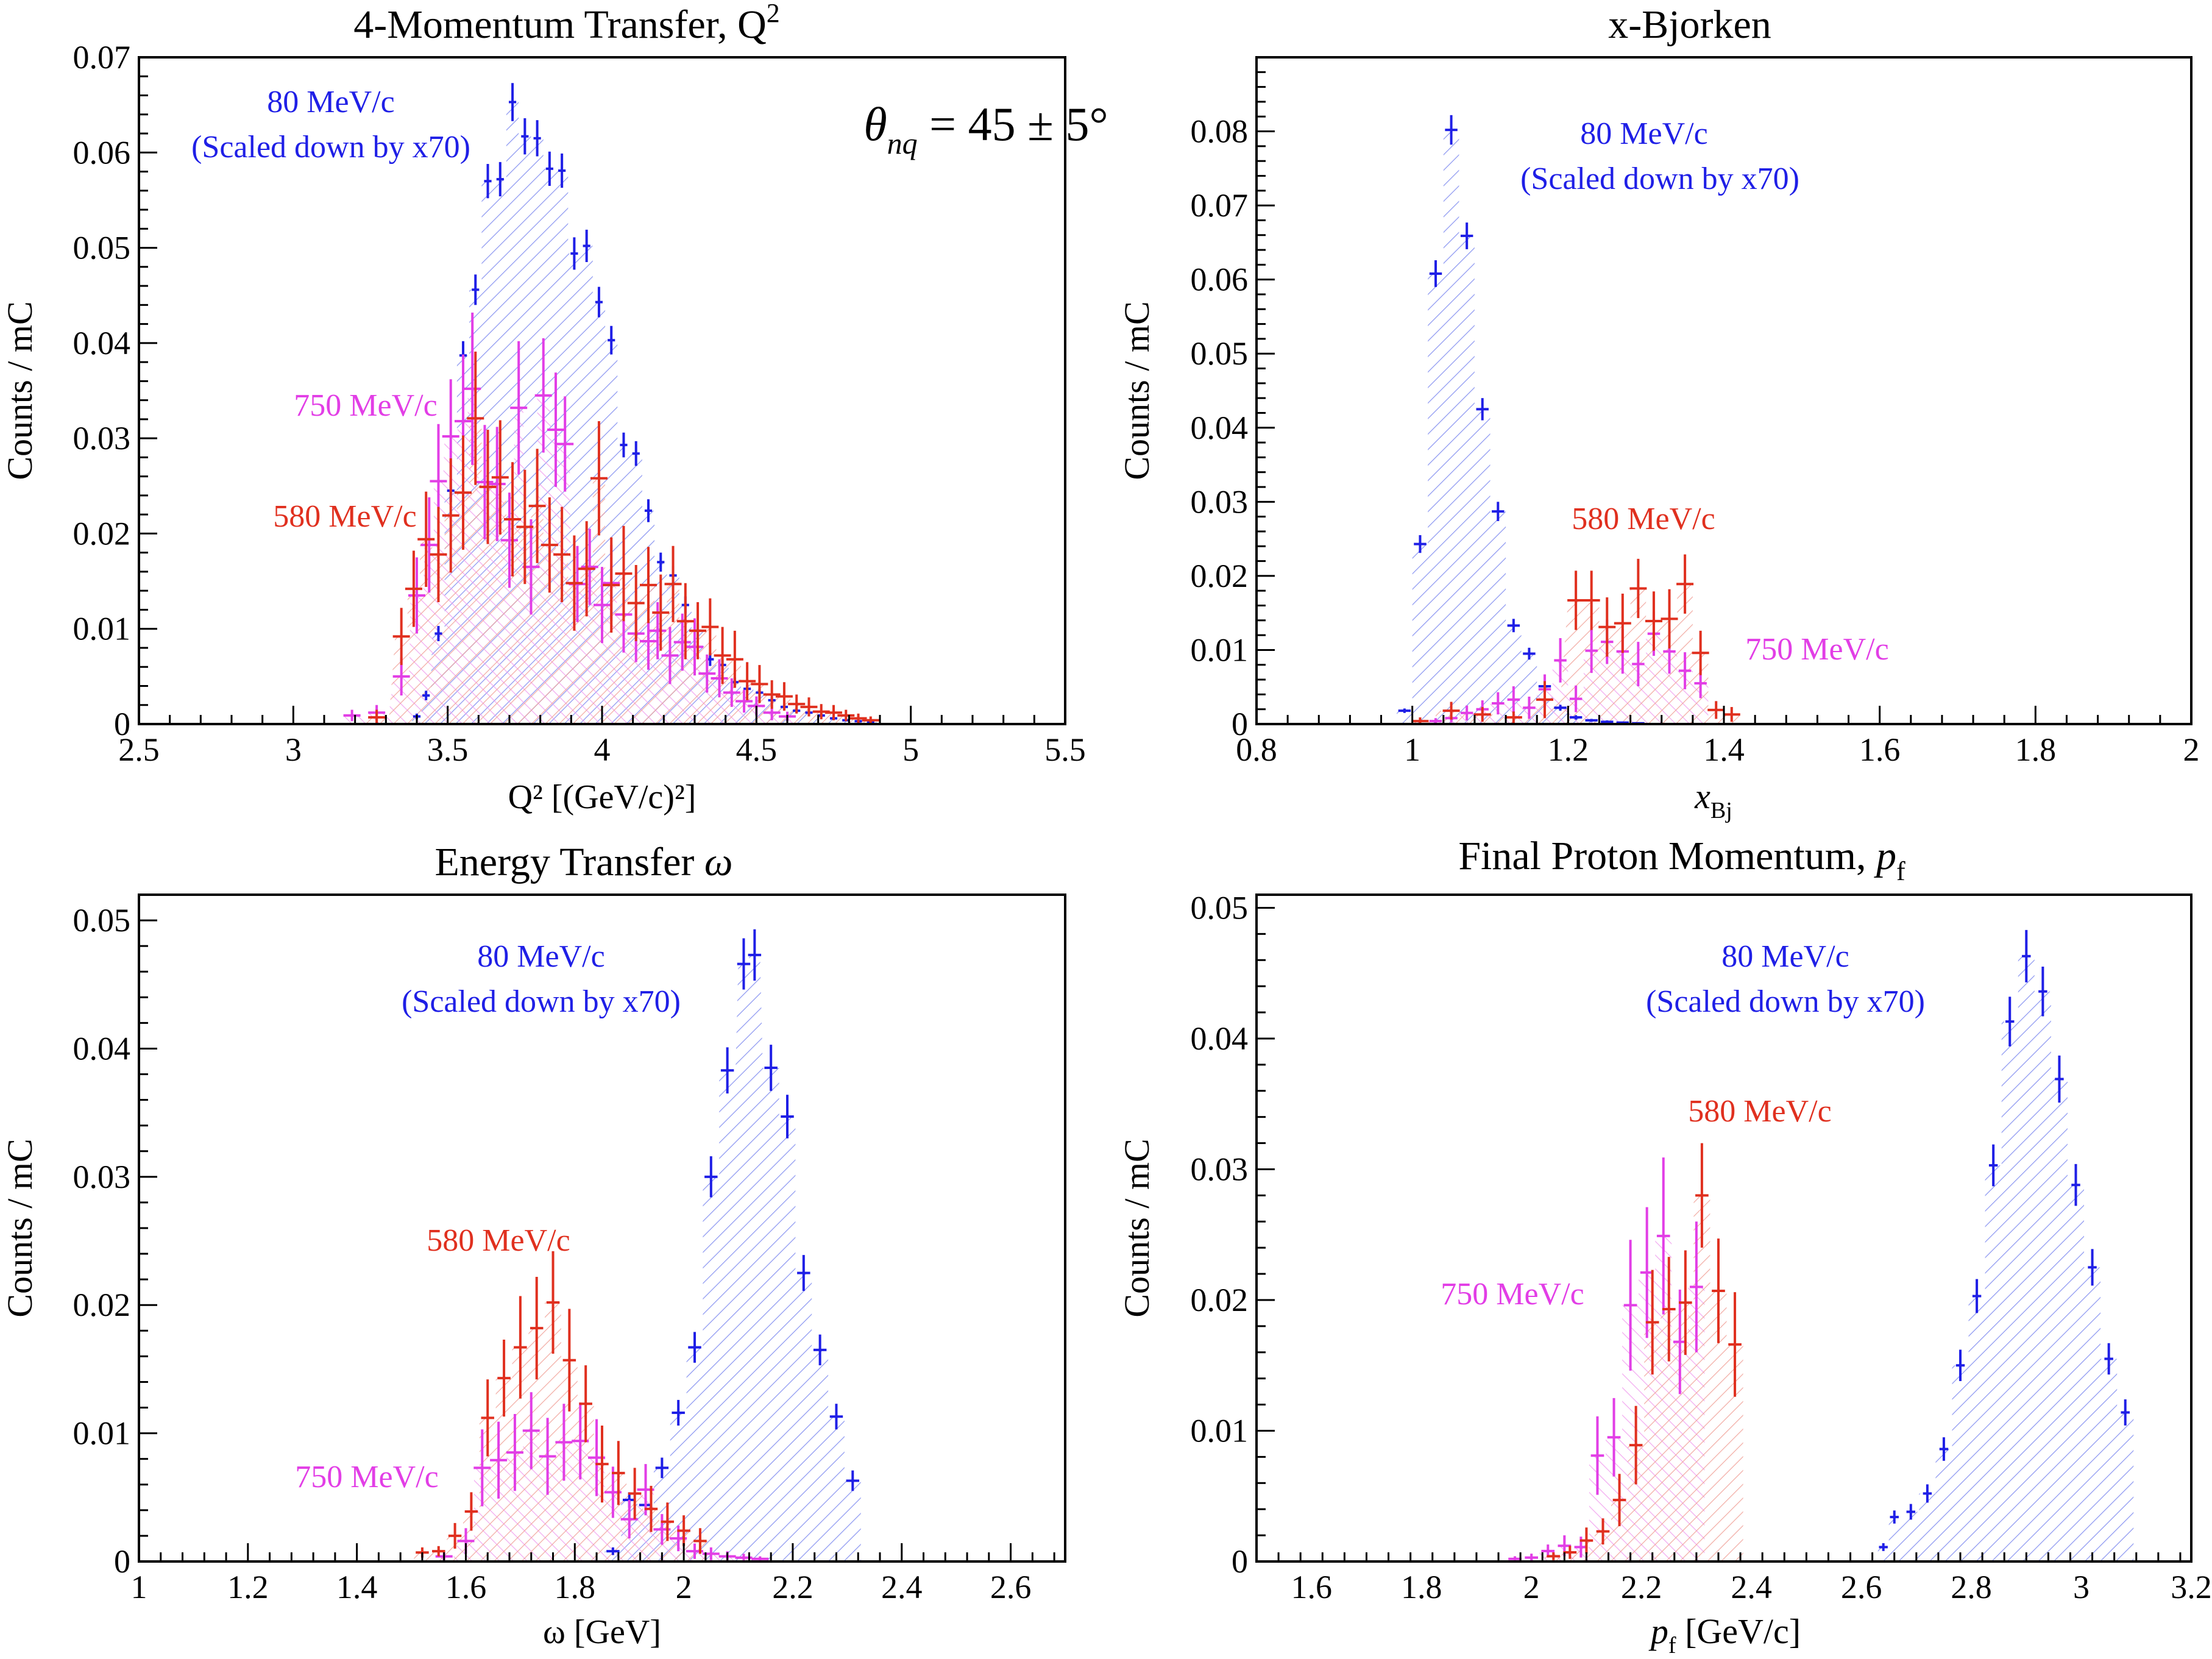 This screenshot has width=2212, height=1659. What do you see at coordinates (330, 147) in the screenshot?
I see `q2-label-80-line2: (Scaled down by x70)` at bounding box center [330, 147].